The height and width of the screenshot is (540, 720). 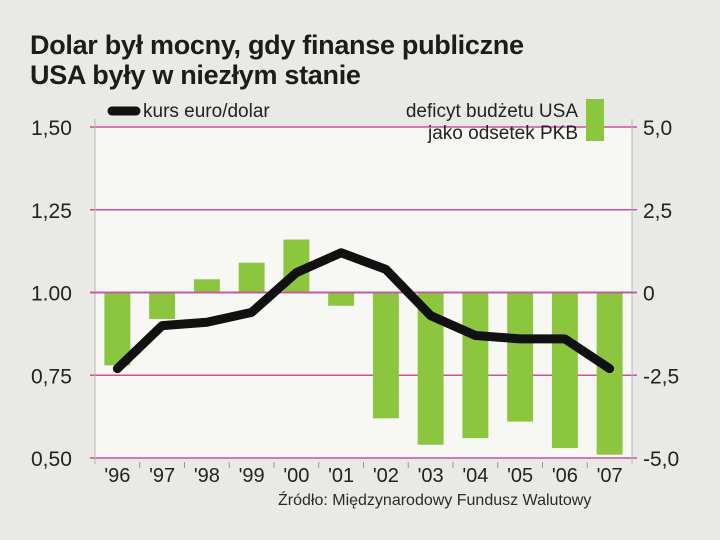 I want to click on x-tick-label: '04, so click(x=475, y=476).